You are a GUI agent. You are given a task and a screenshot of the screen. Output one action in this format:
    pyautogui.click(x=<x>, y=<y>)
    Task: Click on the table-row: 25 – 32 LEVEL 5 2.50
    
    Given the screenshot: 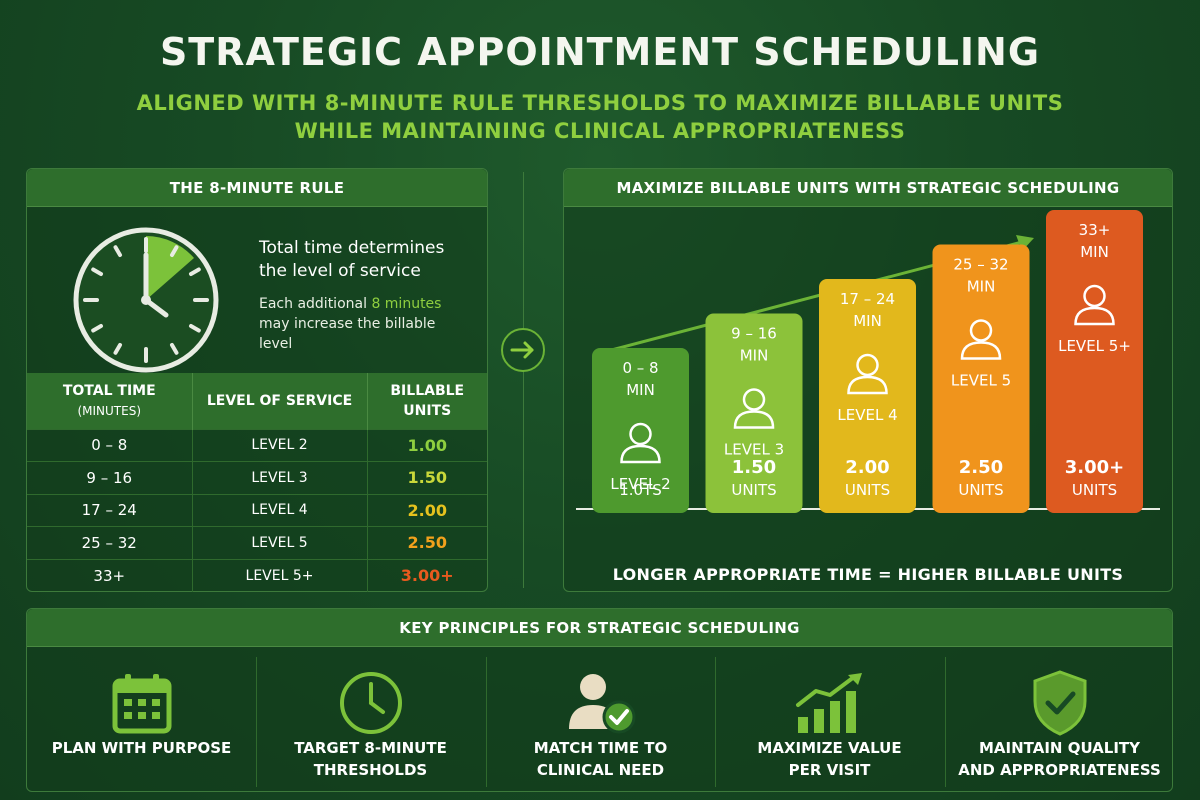 What is the action you would take?
    pyautogui.click(x=257, y=542)
    